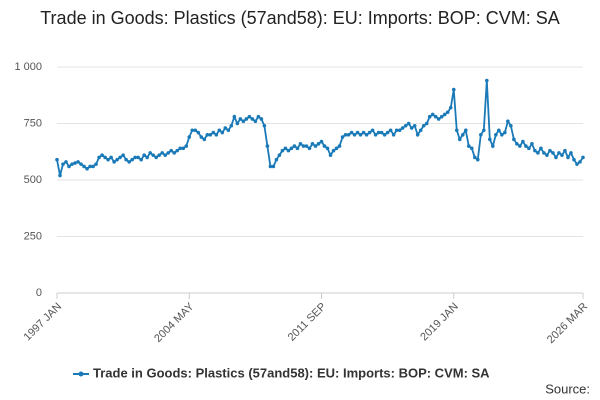 This screenshot has width=600, height=400. I want to click on x-tick-label: 2019 JAN, so click(439, 322).